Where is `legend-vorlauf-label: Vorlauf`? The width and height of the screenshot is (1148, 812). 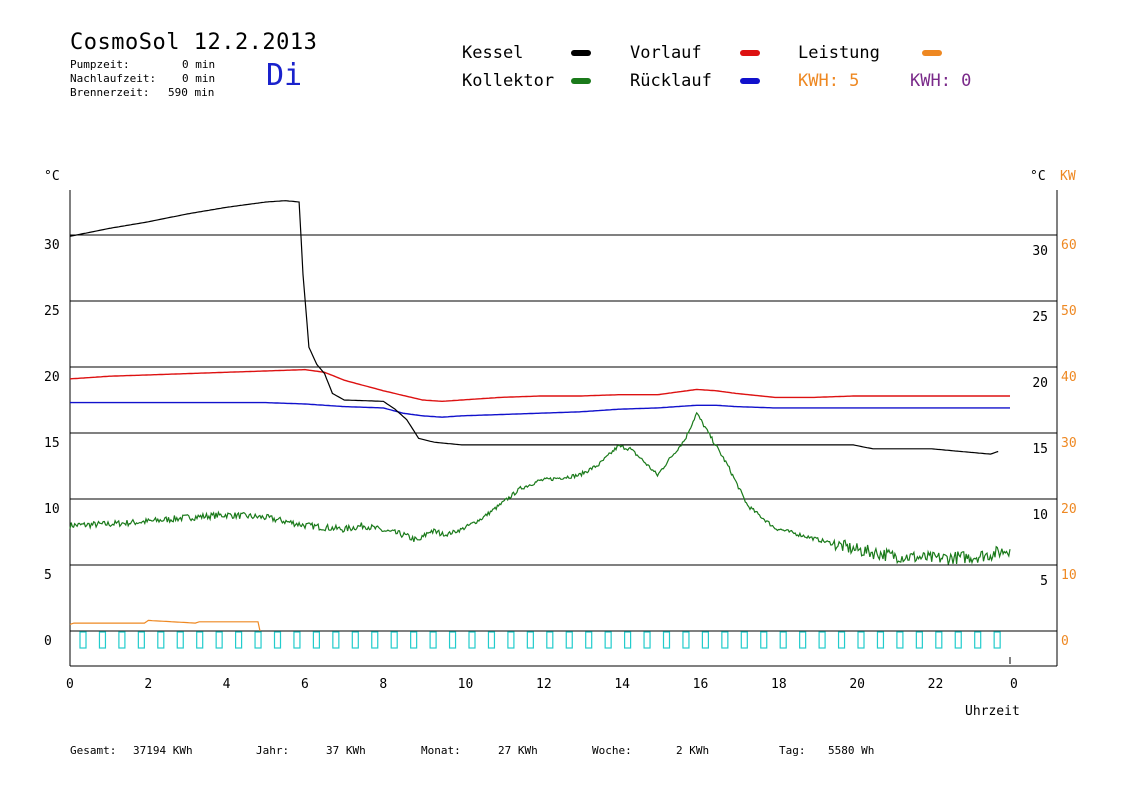
legend-vorlauf-label: Vorlauf is located at coordinates (666, 53).